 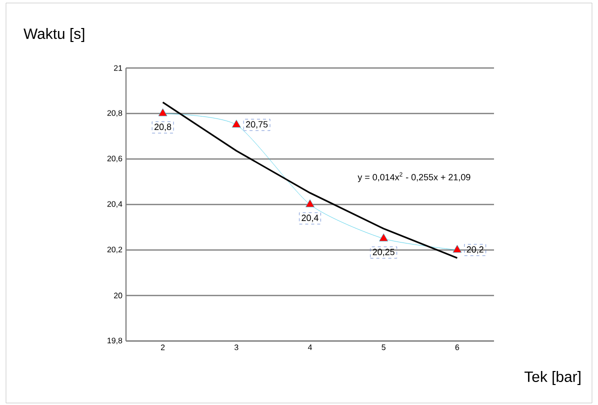 What do you see at coordinates (310, 218) in the screenshot?
I see `data-label: 20,4` at bounding box center [310, 218].